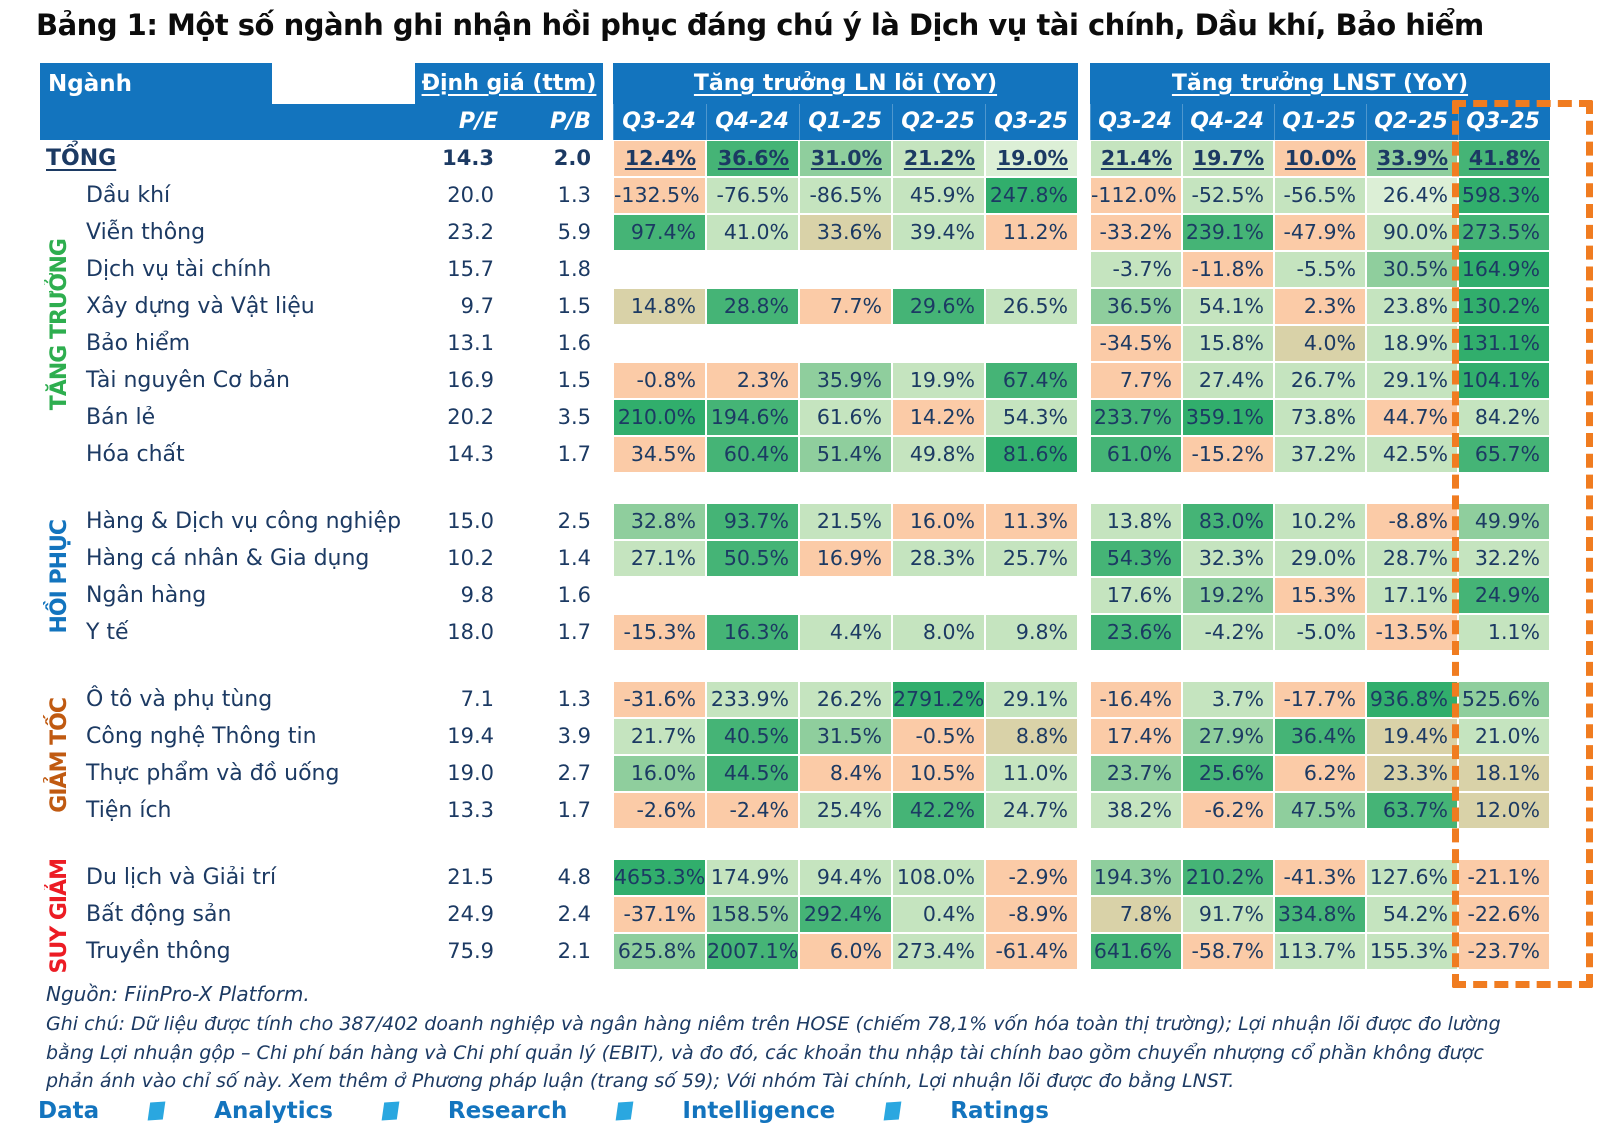 The image size is (1608, 1140). What do you see at coordinates (659, 158) in the screenshot?
I see `heatmap-cell: 12.4%` at bounding box center [659, 158].